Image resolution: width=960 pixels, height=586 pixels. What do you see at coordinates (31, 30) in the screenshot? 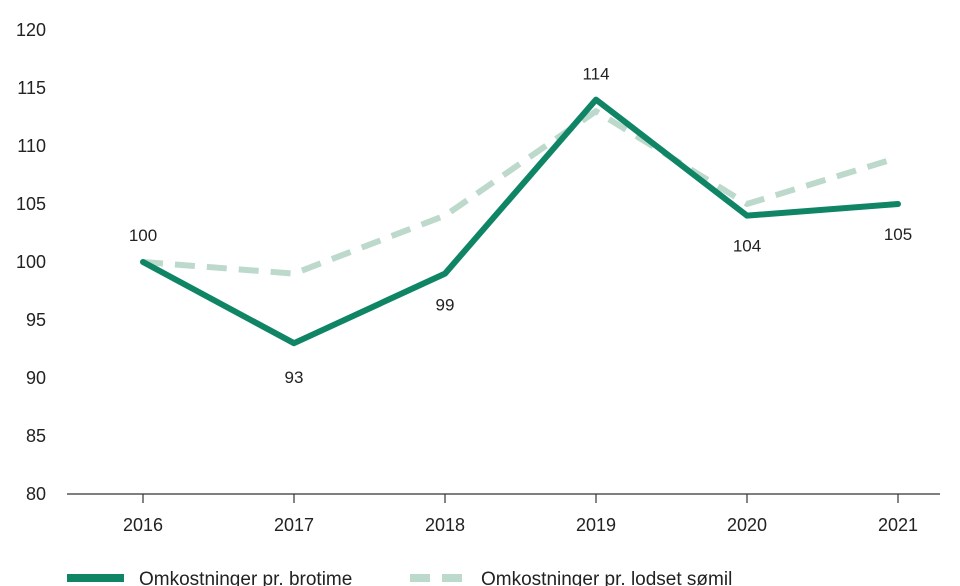
I see `y-tick-label: 120` at bounding box center [31, 30].